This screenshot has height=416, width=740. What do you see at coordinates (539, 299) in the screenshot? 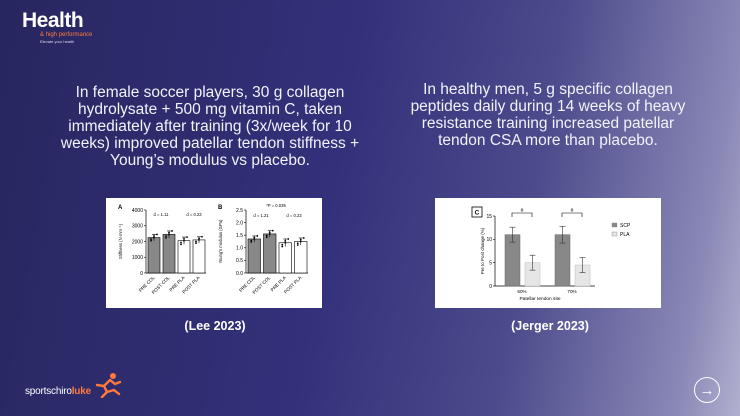
I see `x-axis-label: Patellar tendon site` at bounding box center [539, 299].